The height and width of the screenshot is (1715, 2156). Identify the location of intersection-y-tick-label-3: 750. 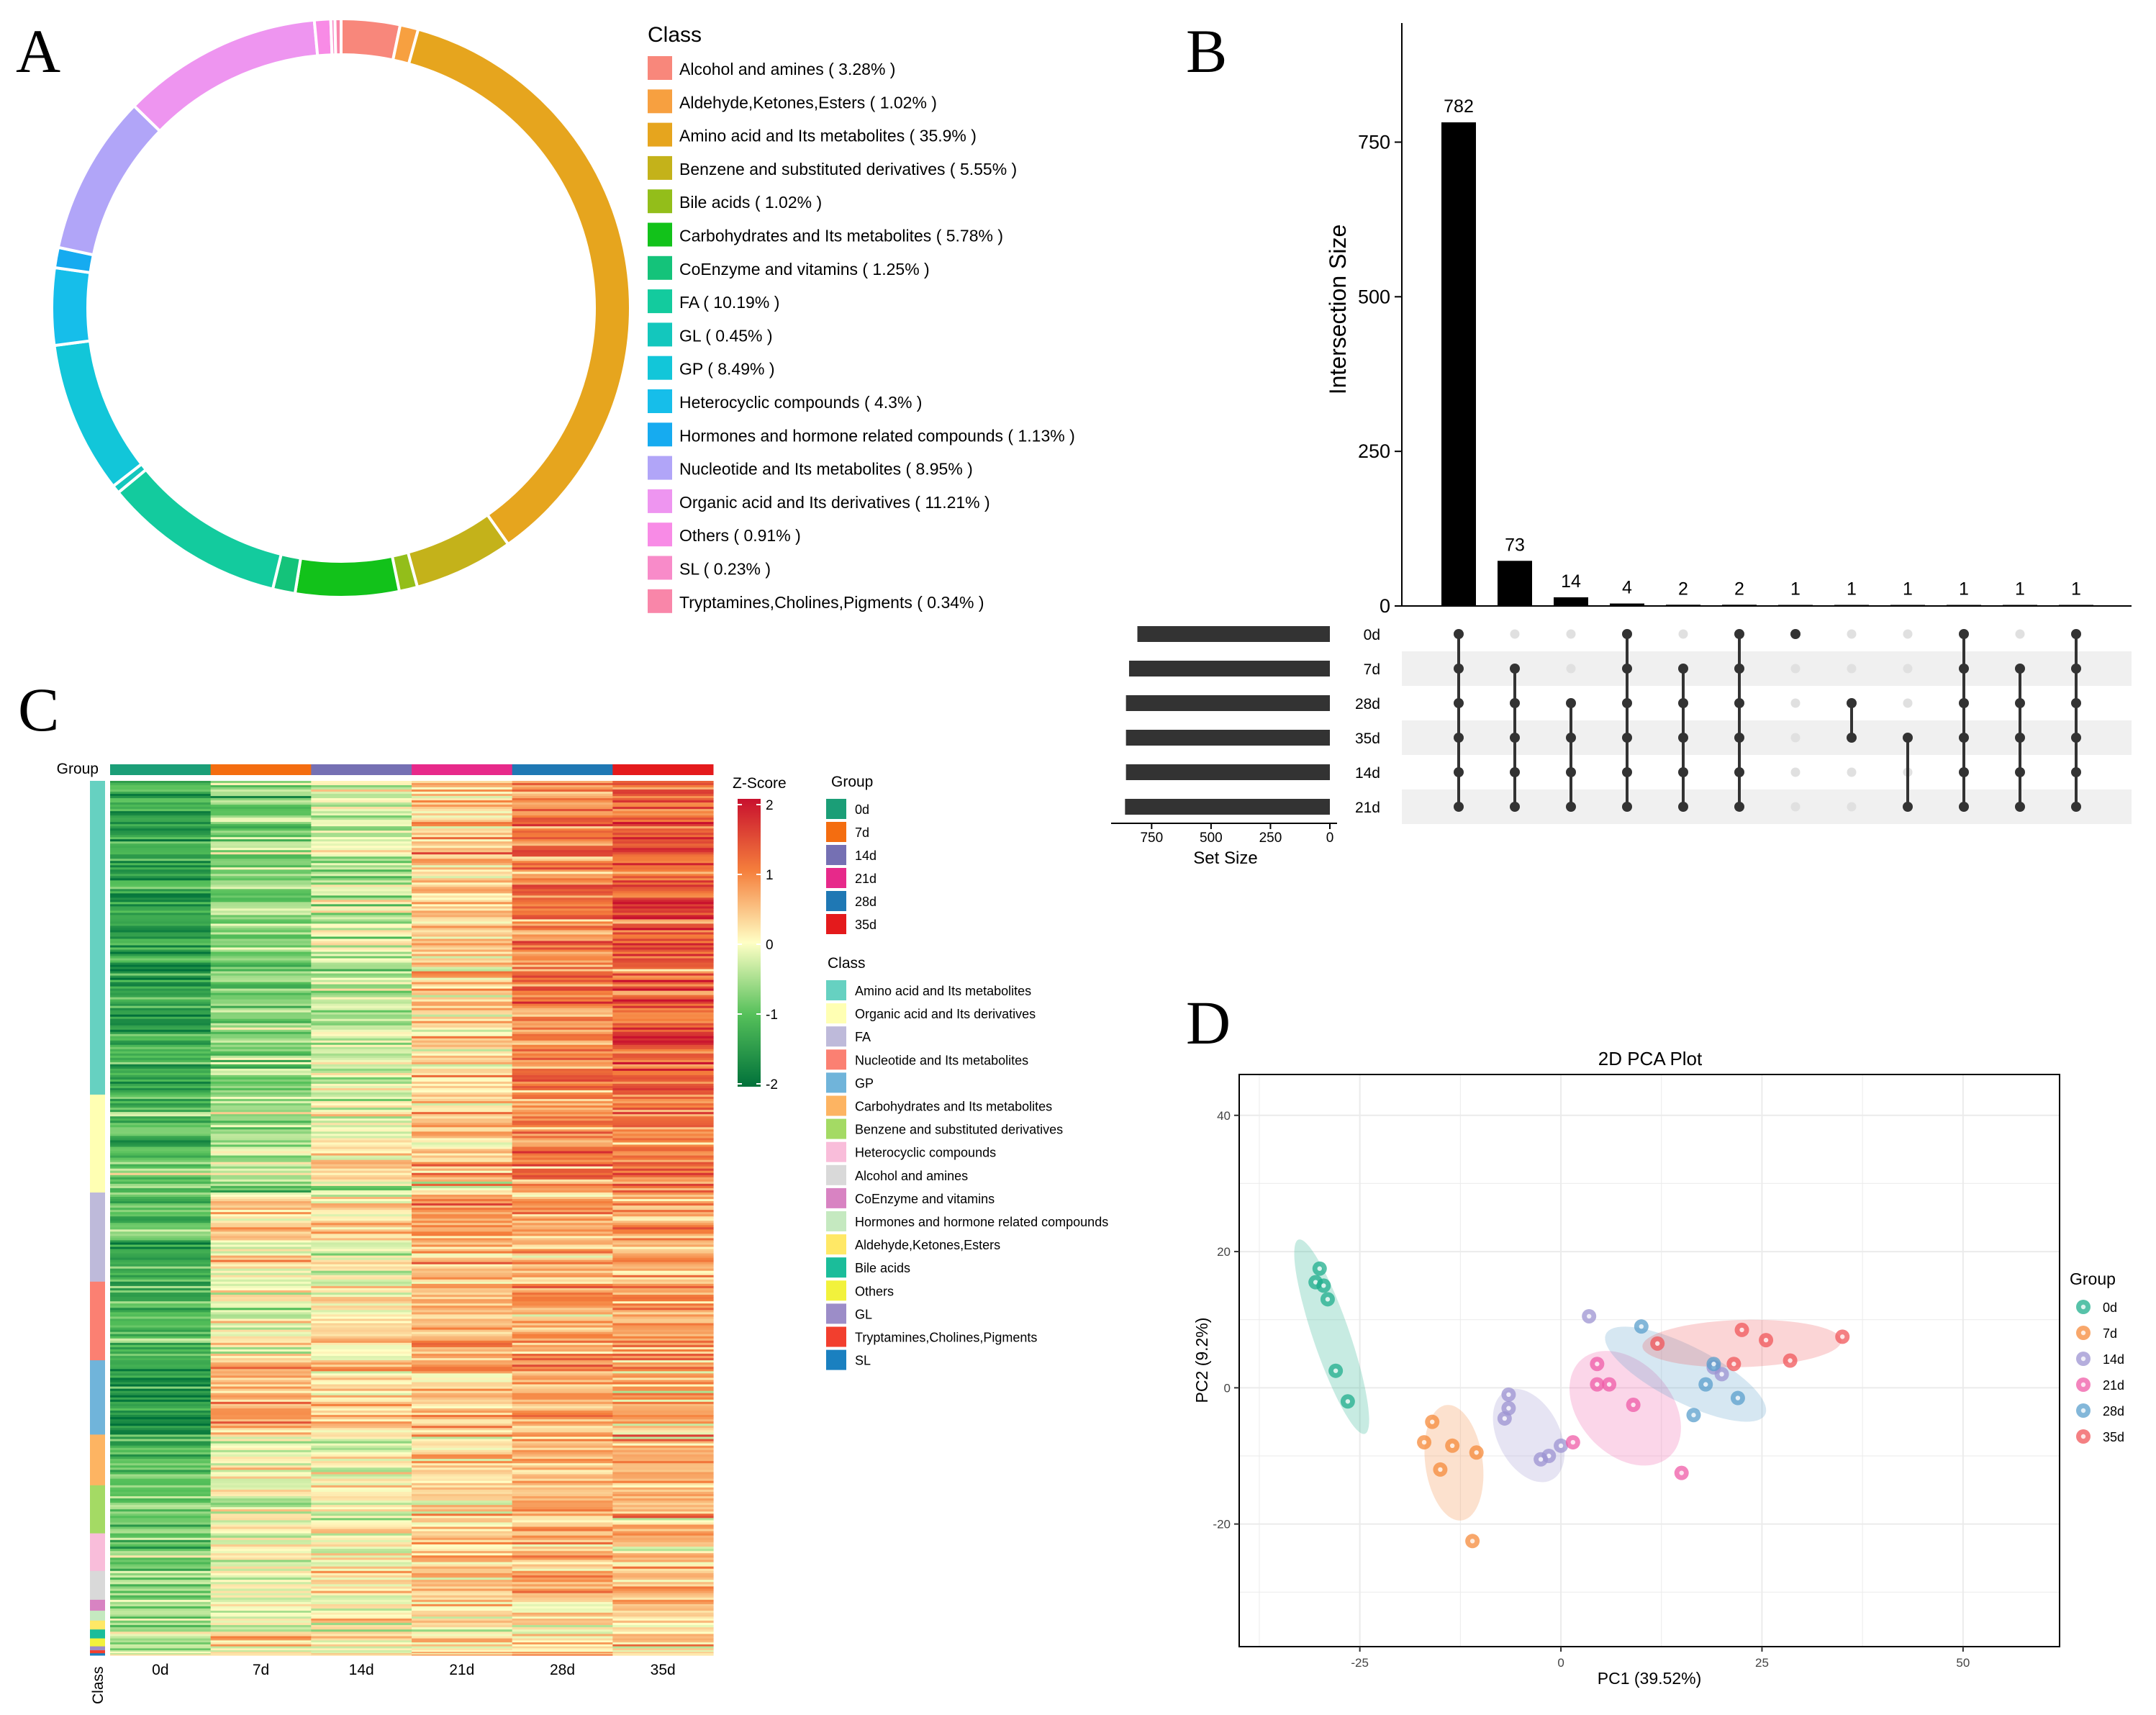
(1374, 142).